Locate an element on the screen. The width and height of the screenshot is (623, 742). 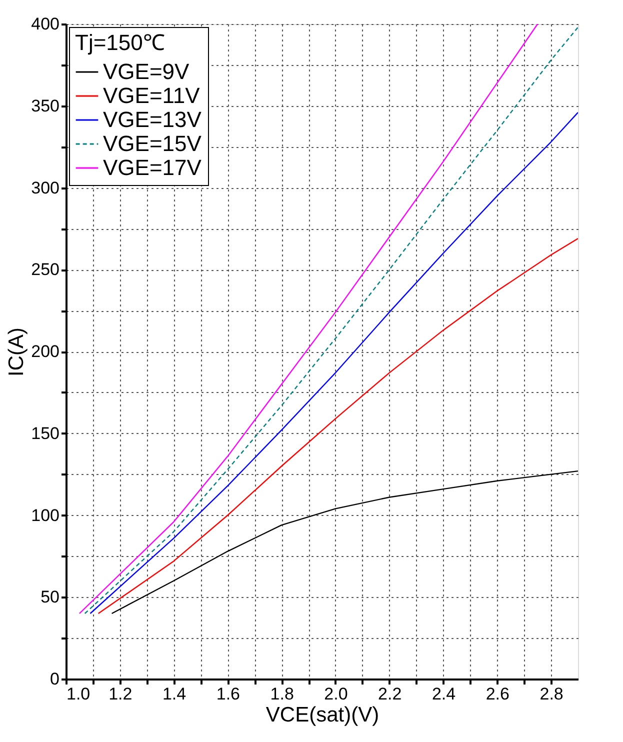
legend-label: VGE=15V is located at coordinates (152, 143).